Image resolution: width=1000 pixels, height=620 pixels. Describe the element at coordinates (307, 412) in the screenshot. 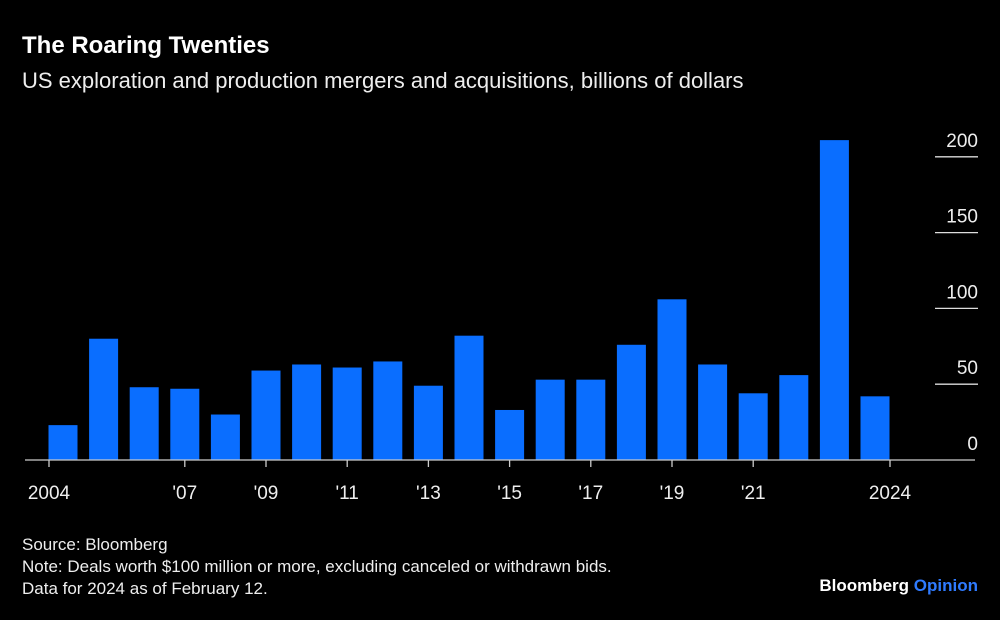

I see `bar-2010` at that location.